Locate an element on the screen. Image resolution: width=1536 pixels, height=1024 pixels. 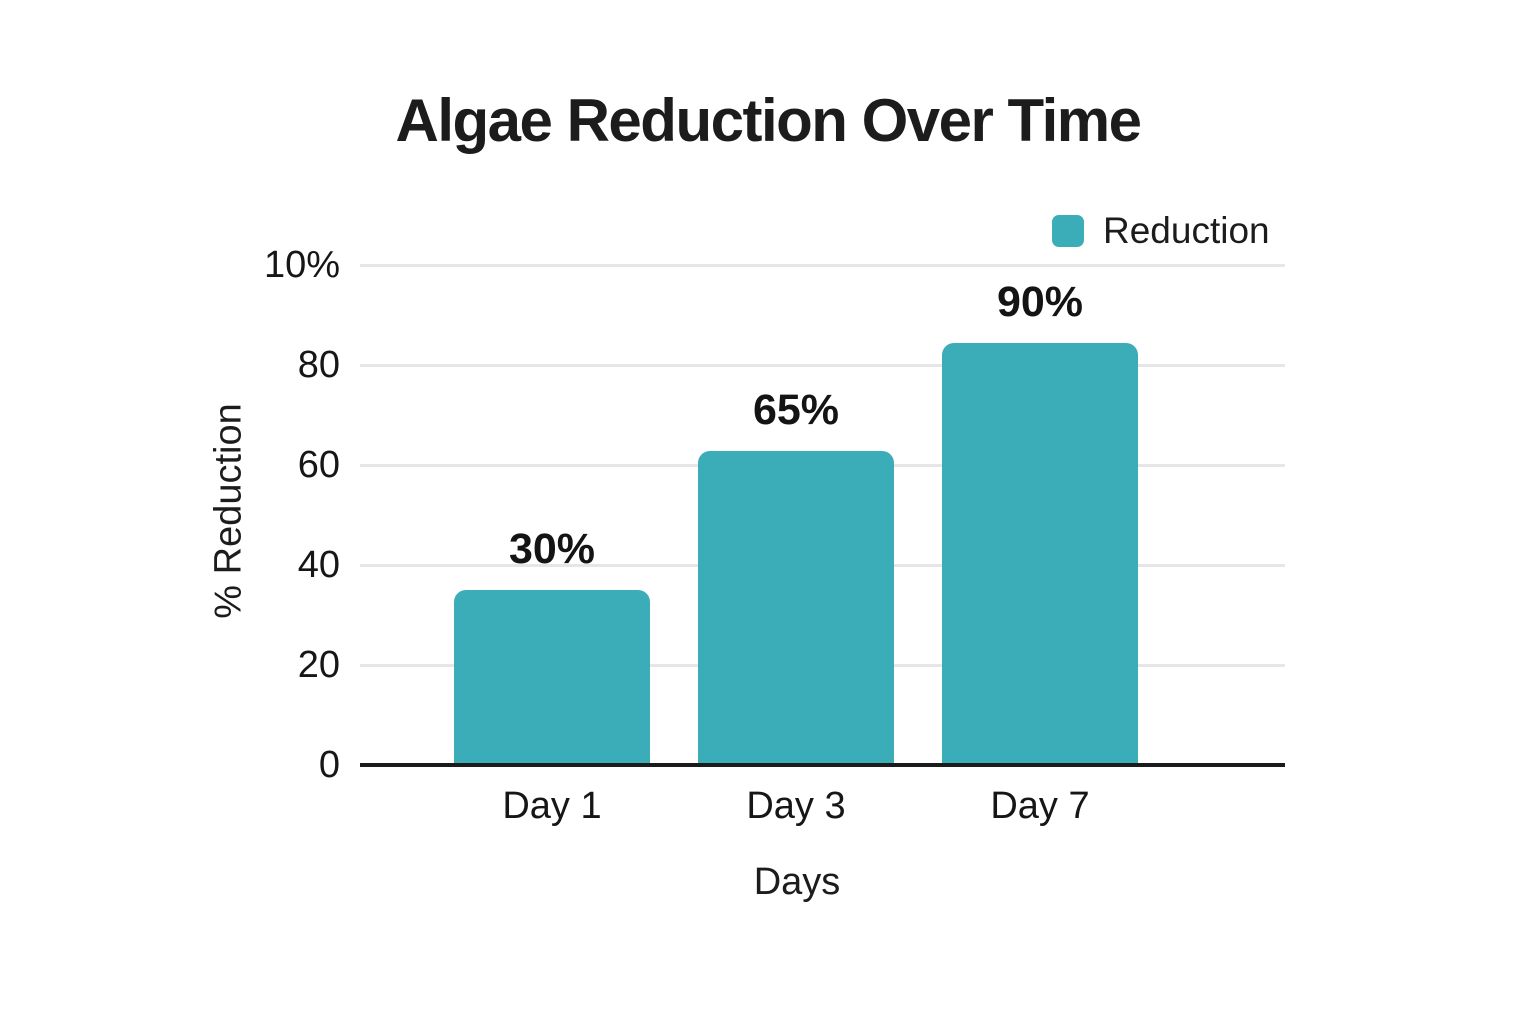
x-axis-title: Days is located at coordinates (797, 882).